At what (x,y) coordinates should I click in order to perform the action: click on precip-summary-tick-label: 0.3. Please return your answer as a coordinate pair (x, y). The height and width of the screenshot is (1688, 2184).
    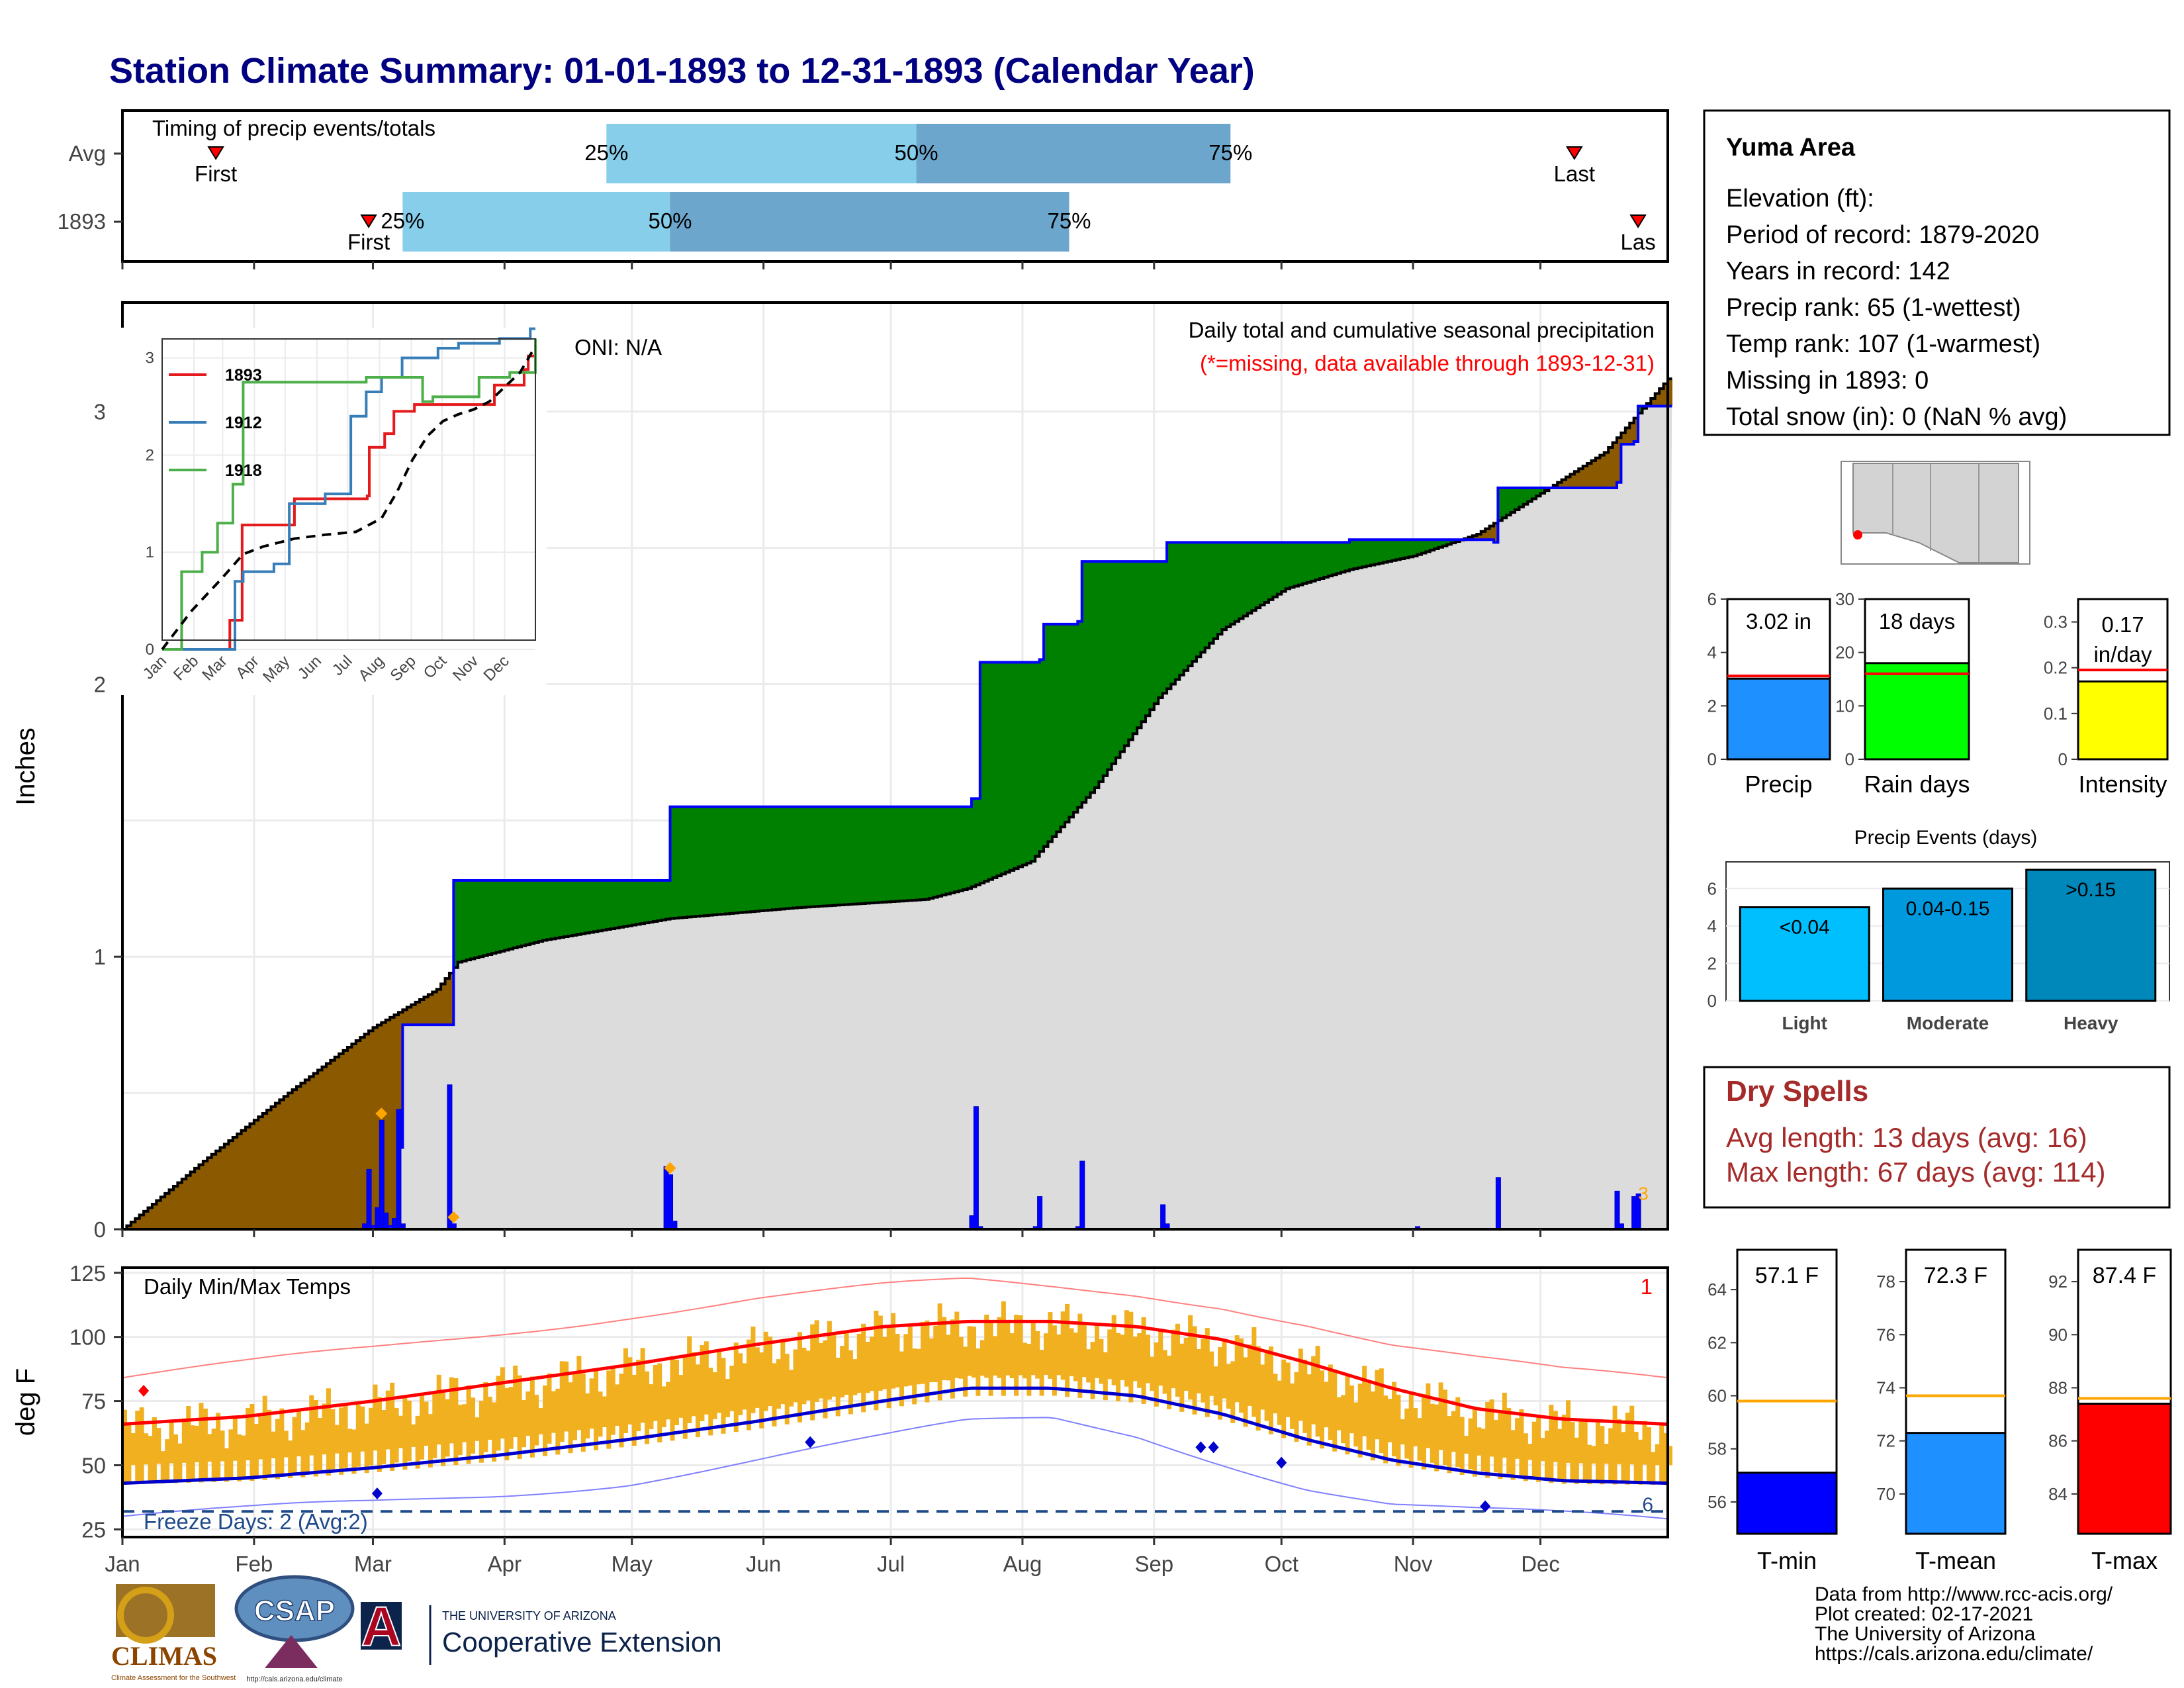
    Looking at the image, I should click on (2056, 622).